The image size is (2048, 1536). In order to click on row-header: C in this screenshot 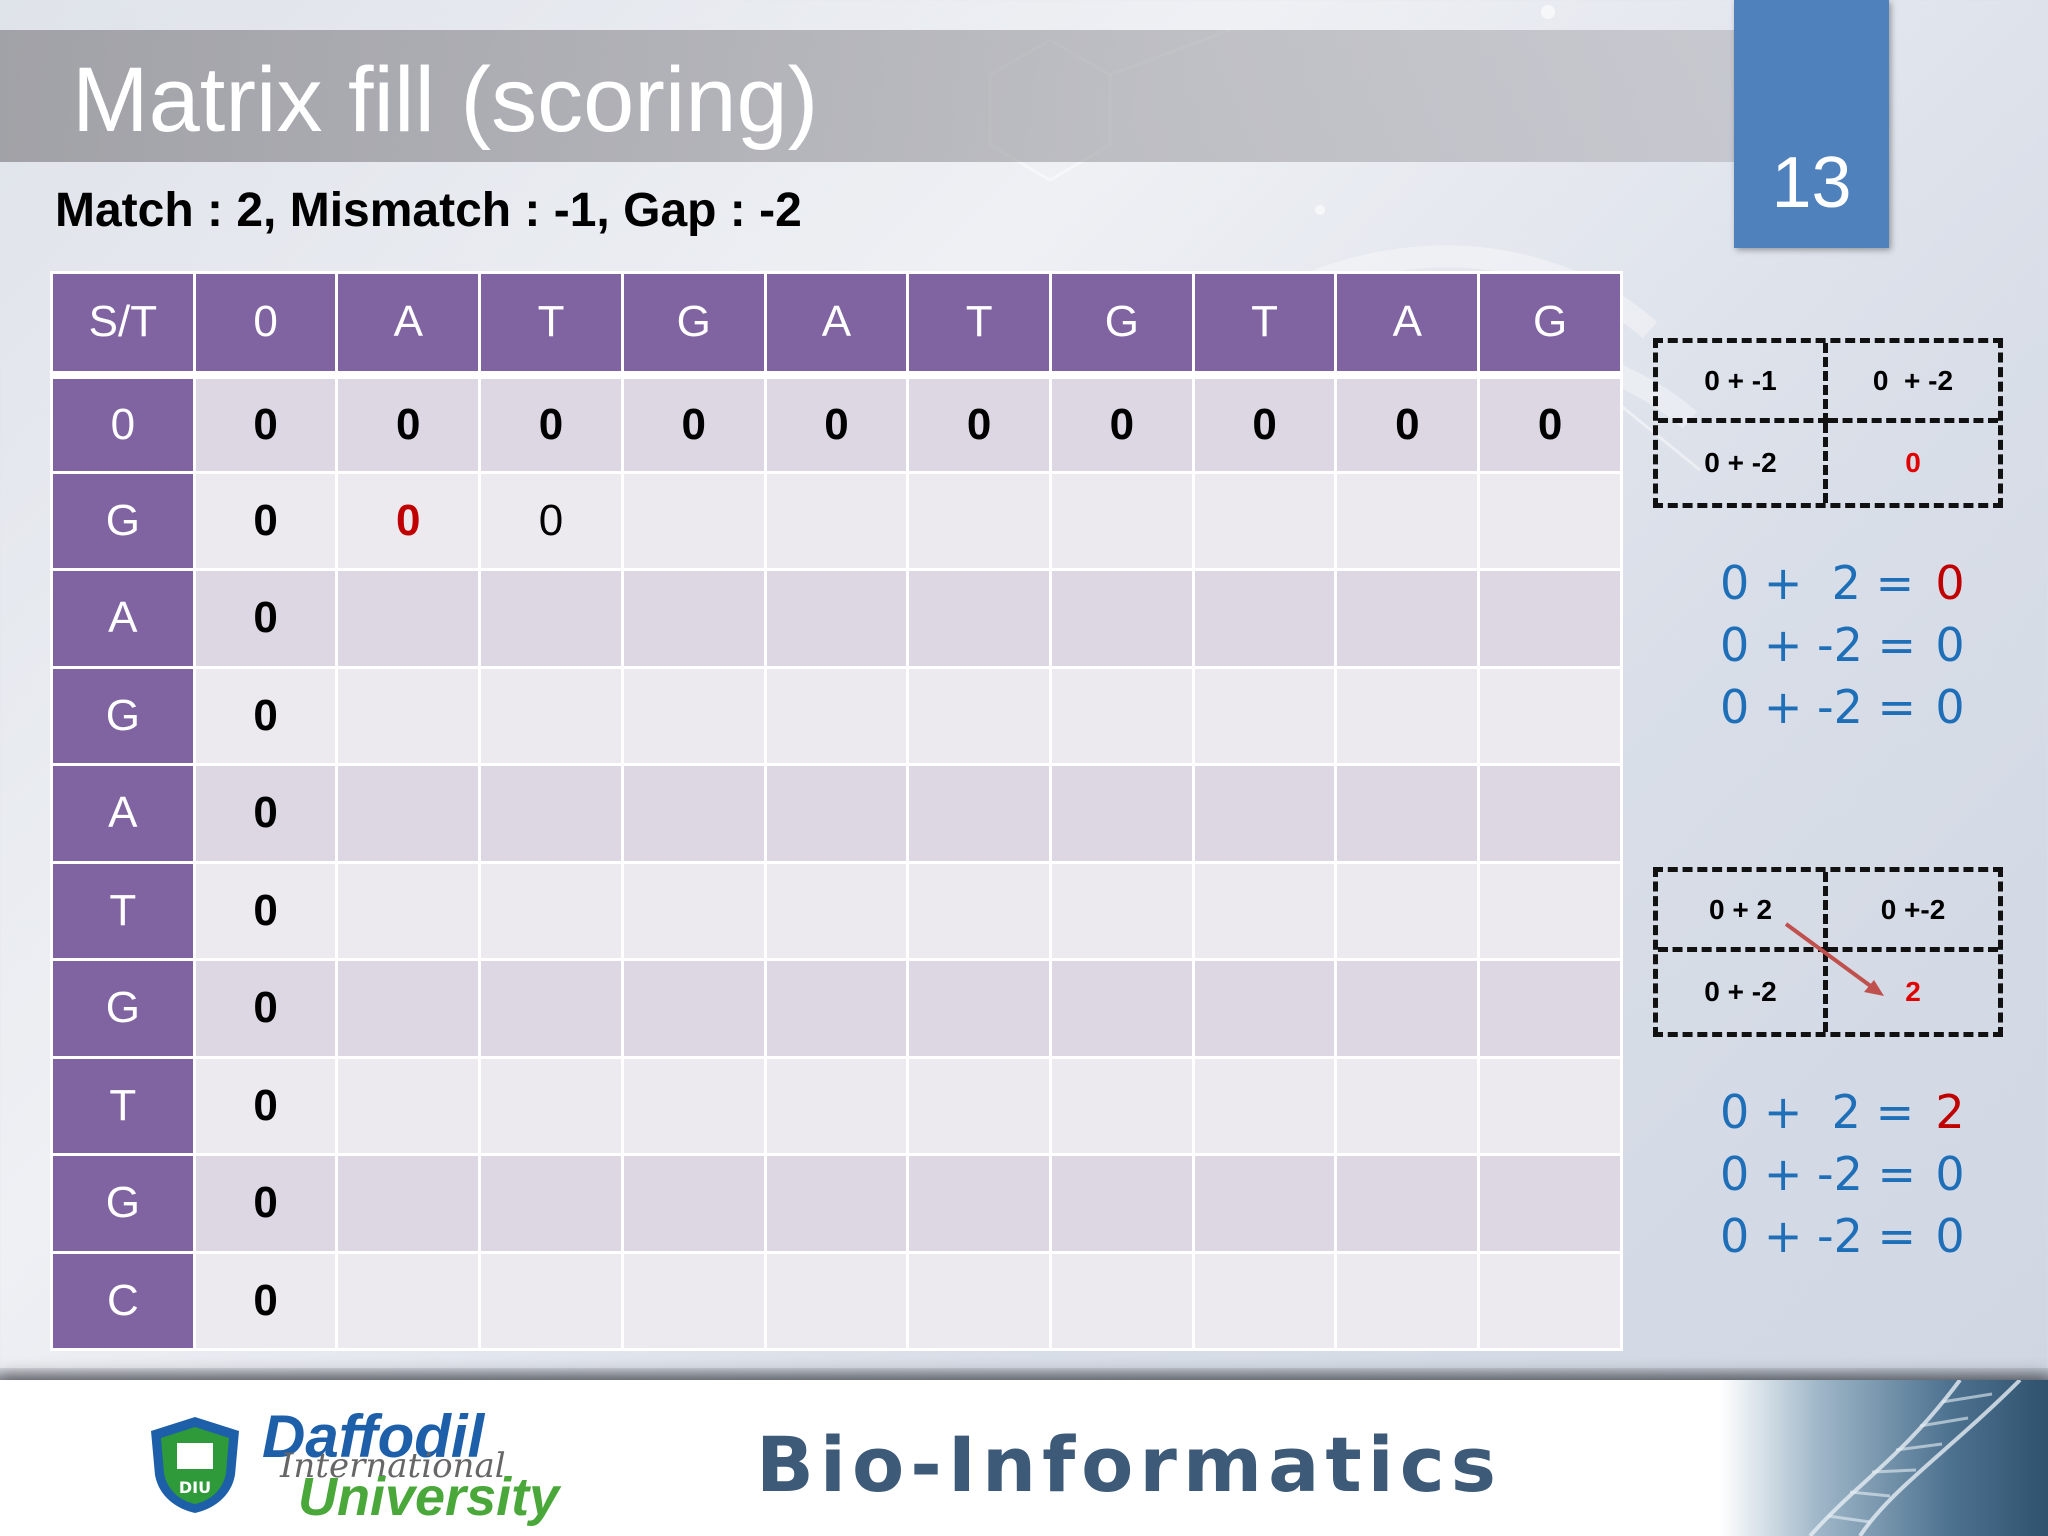, I will do `click(123, 1300)`.